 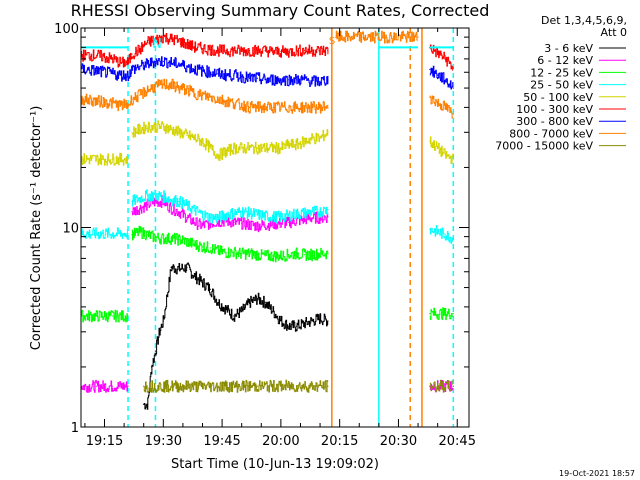 I want to click on timestamp: 19-Oct-2021 18:57, so click(x=597, y=473).